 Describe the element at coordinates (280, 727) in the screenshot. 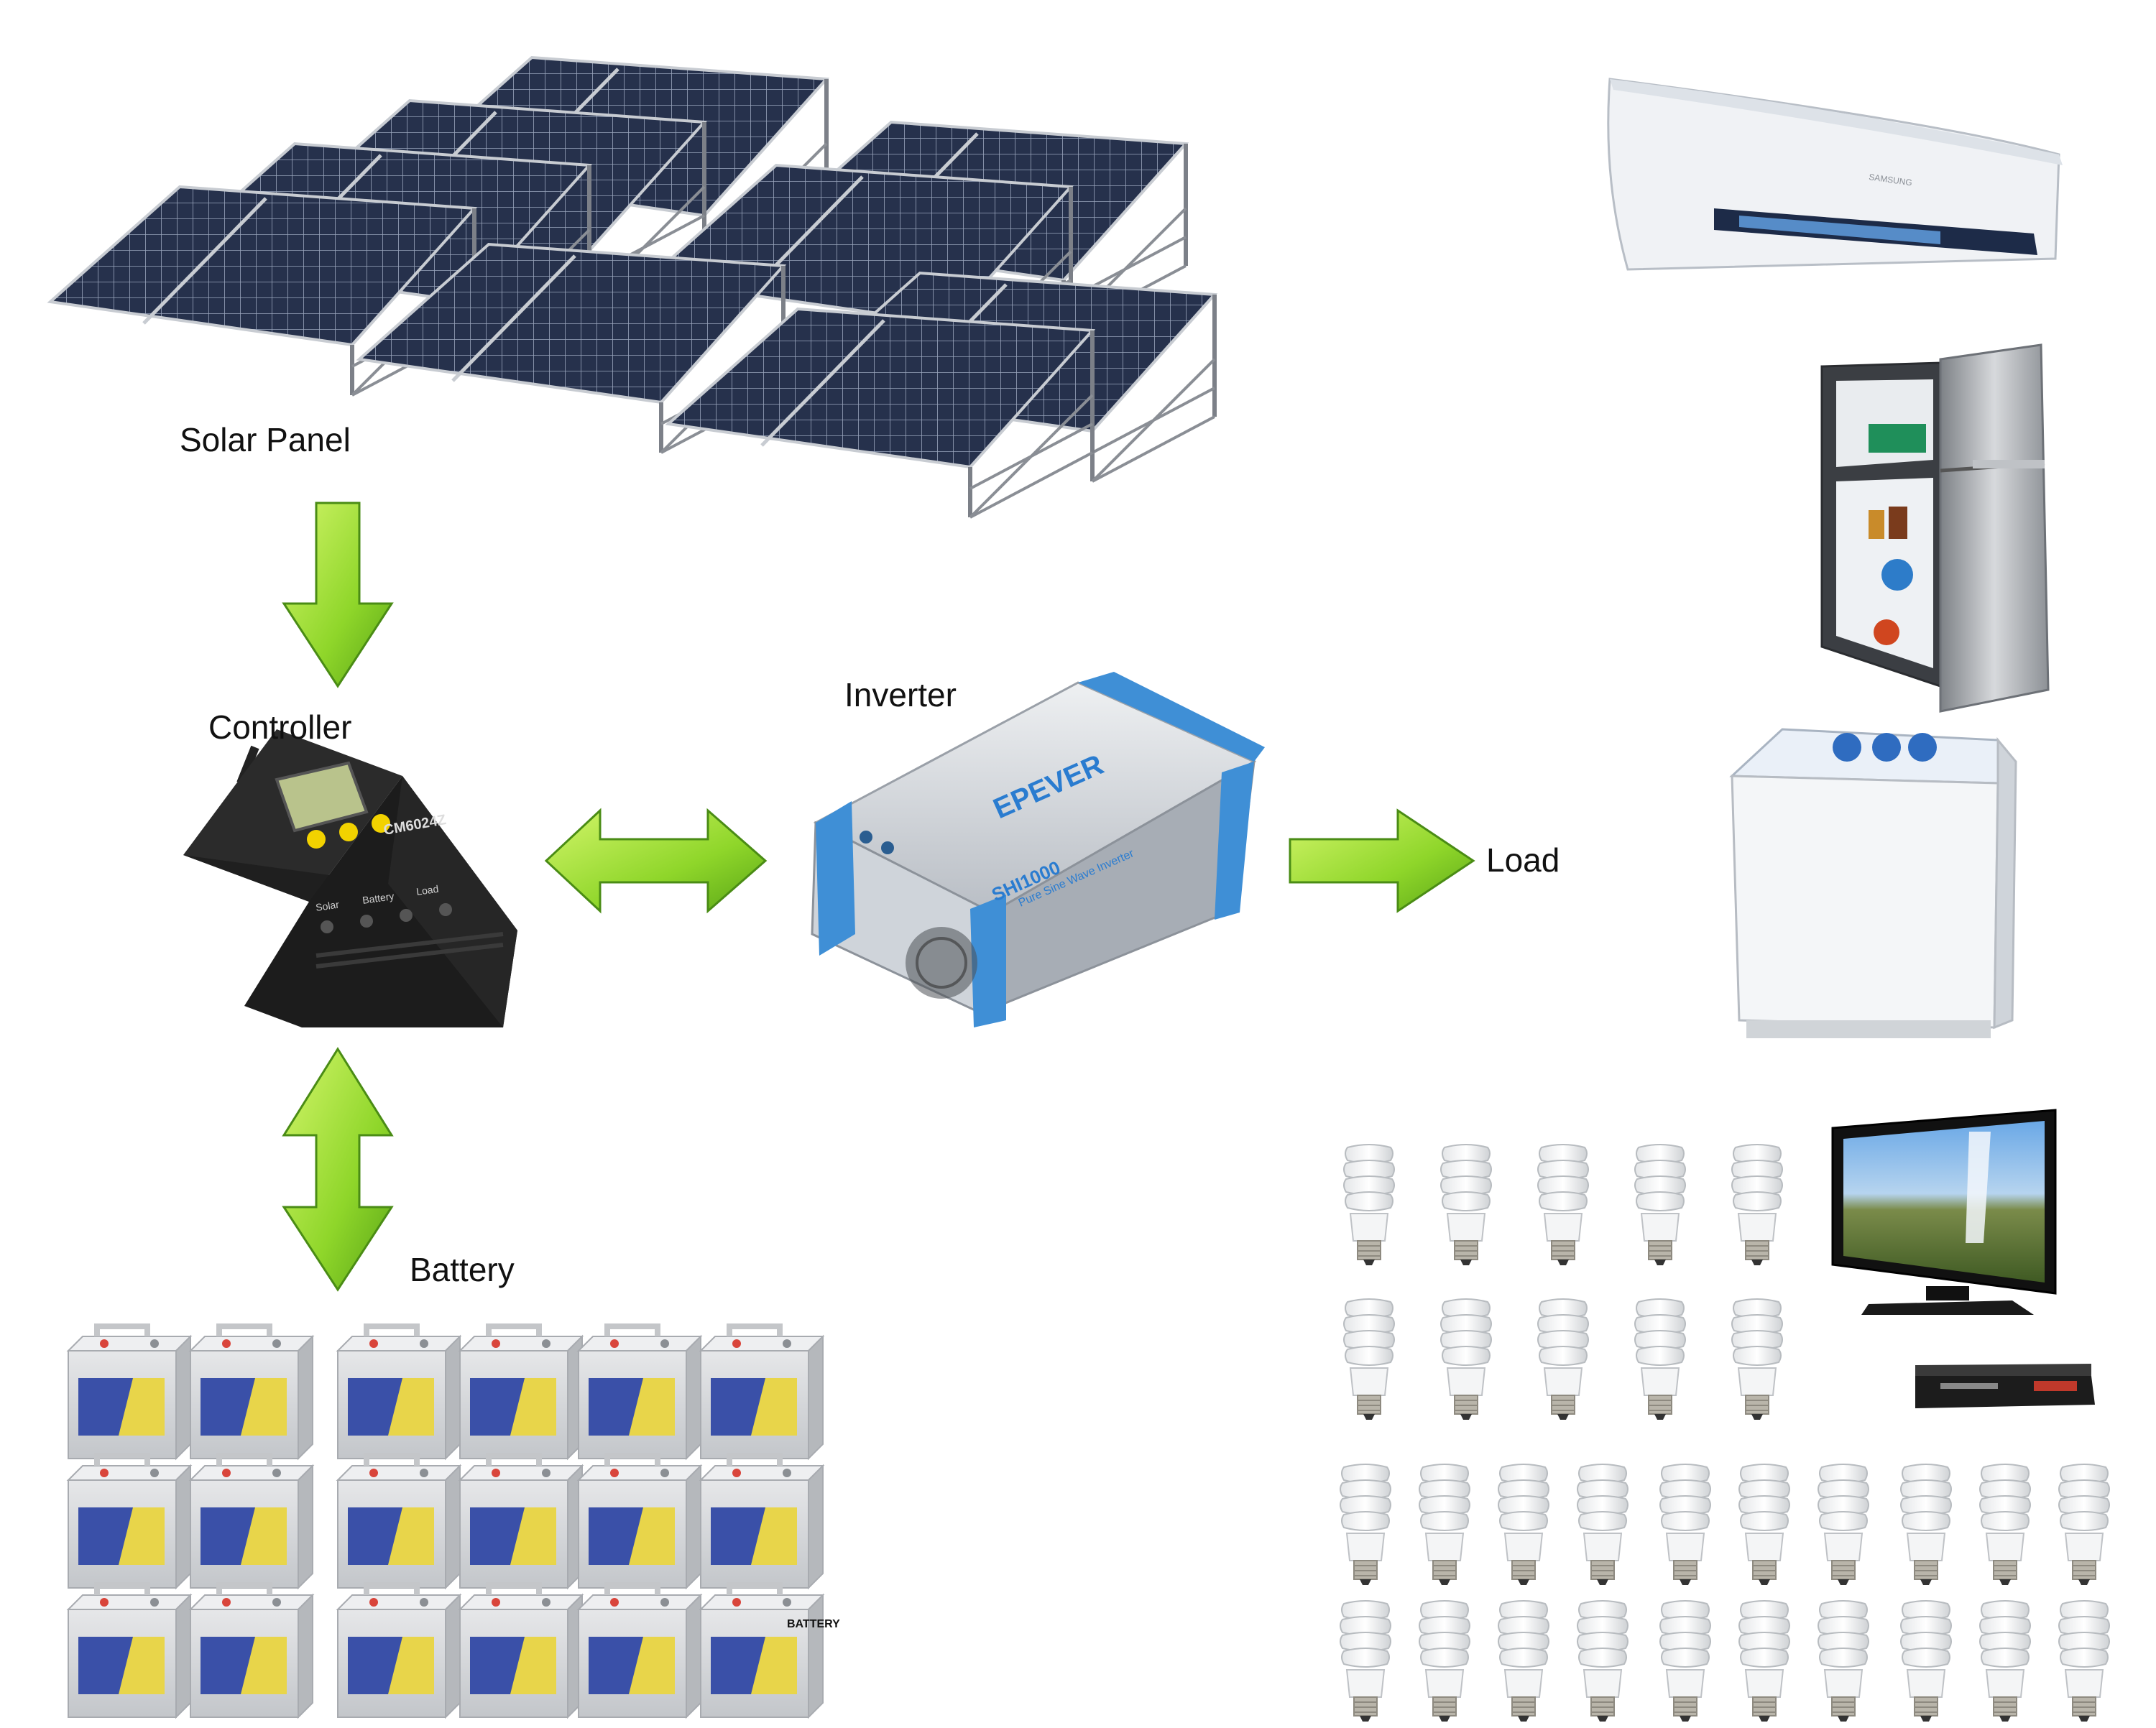

I see `controller-label: Controller` at that location.